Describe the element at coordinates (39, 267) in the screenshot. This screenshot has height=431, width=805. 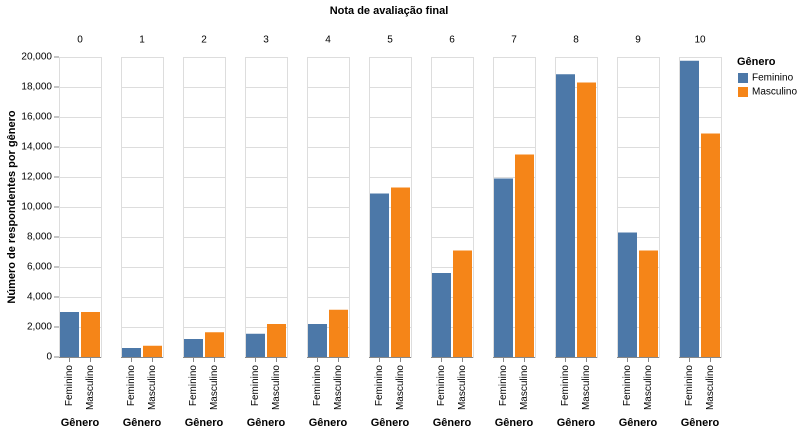
I see `y-tick-label: 6,000` at that location.